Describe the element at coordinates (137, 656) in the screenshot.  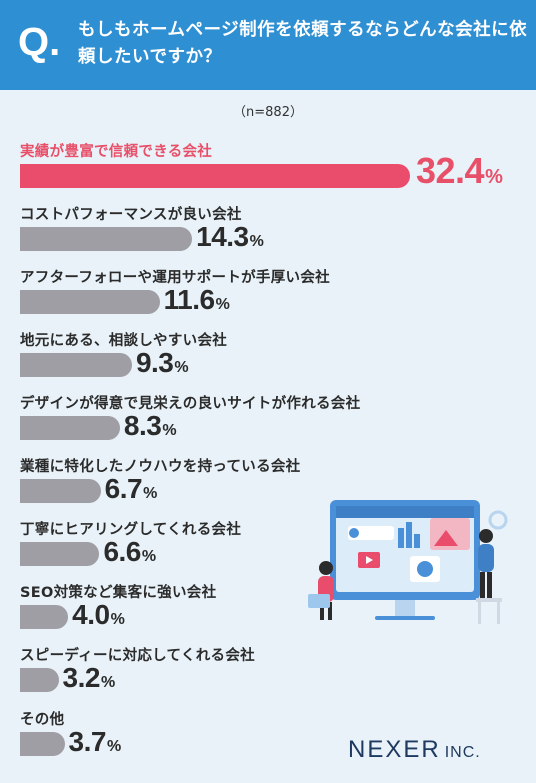
I see `category-label: スピーディーに対応してくれる会社` at that location.